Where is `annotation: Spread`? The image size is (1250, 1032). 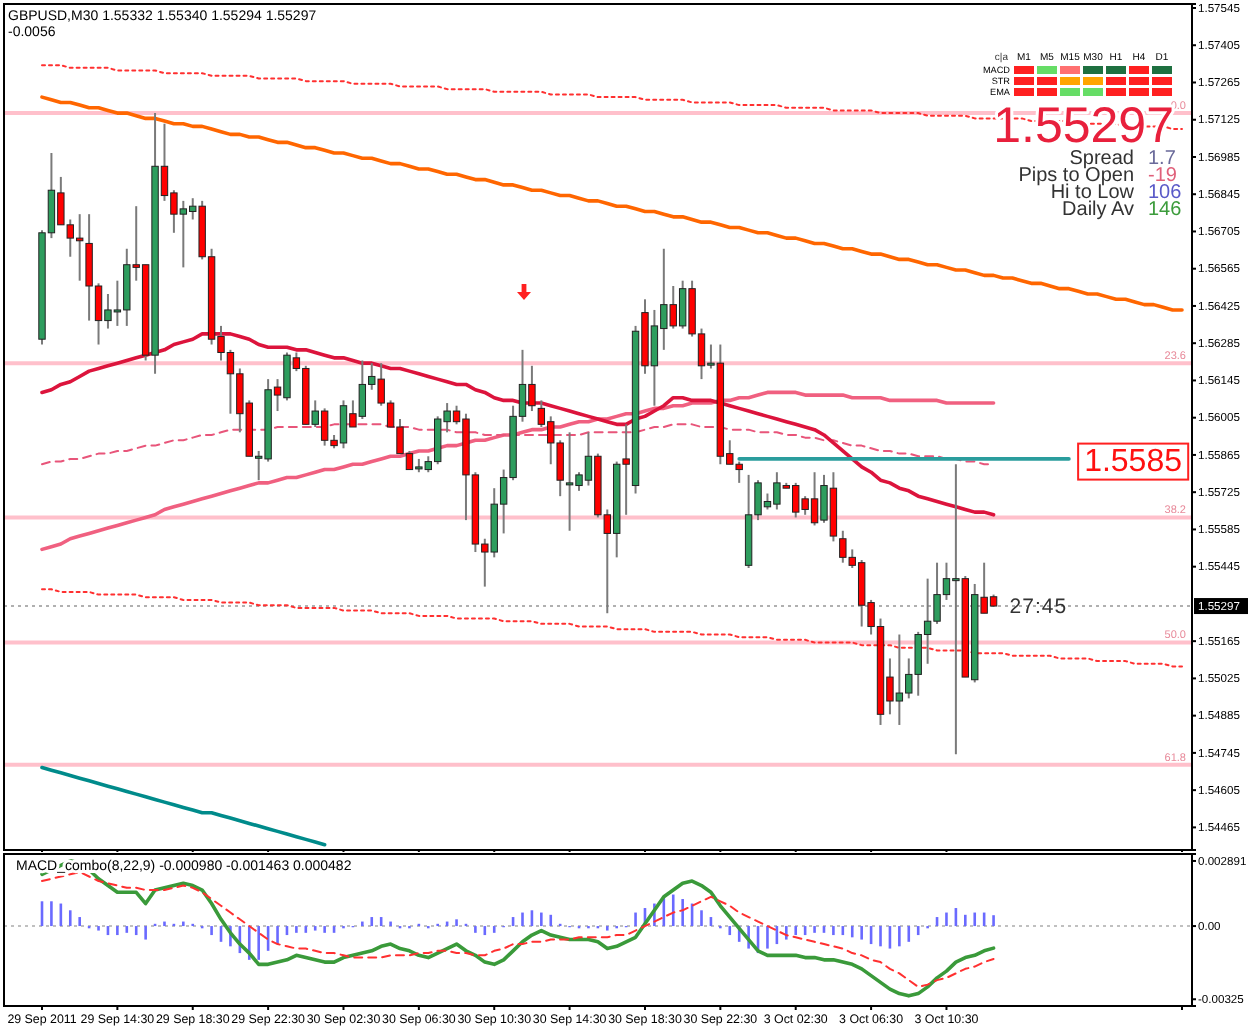 annotation: Spread is located at coordinates (1101, 159).